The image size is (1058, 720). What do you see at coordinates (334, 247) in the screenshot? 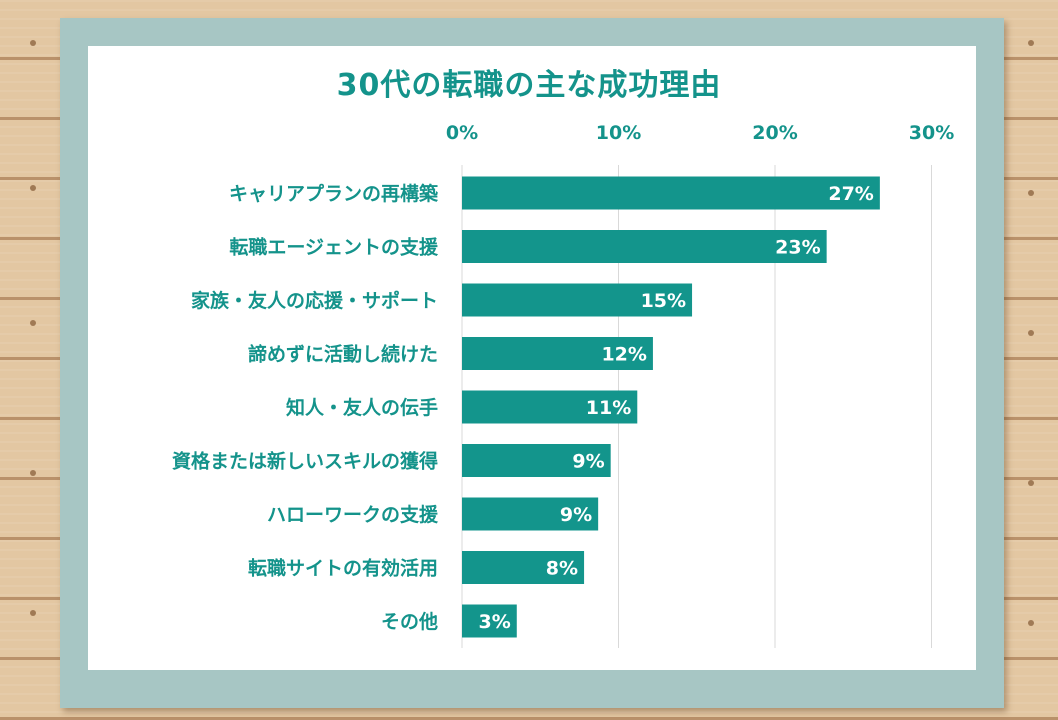
I see `category-label: 転職エージェントの支援` at bounding box center [334, 247].